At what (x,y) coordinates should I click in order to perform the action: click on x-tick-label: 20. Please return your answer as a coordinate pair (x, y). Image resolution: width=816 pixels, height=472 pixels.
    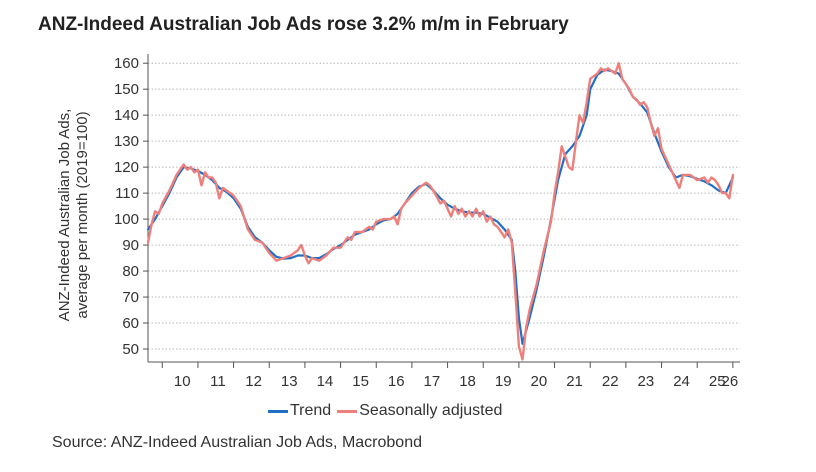
    Looking at the image, I should click on (539, 381).